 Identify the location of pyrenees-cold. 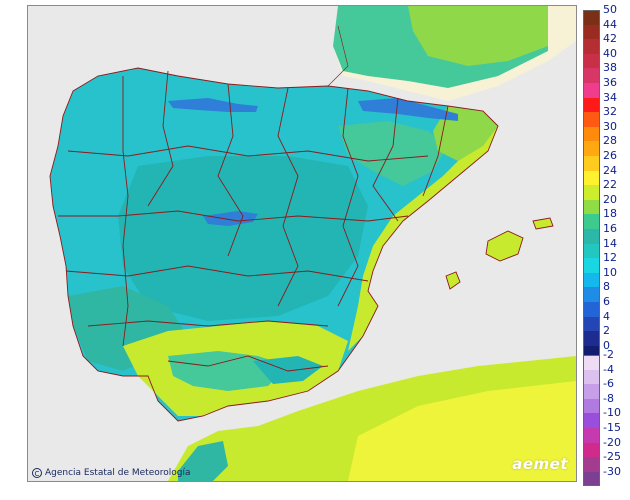
(408, 109).